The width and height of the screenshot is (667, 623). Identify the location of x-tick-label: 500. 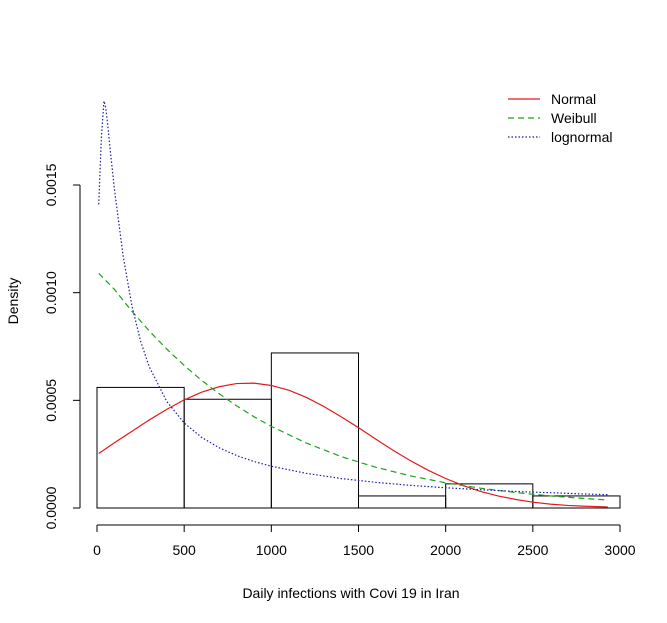
(184, 550).